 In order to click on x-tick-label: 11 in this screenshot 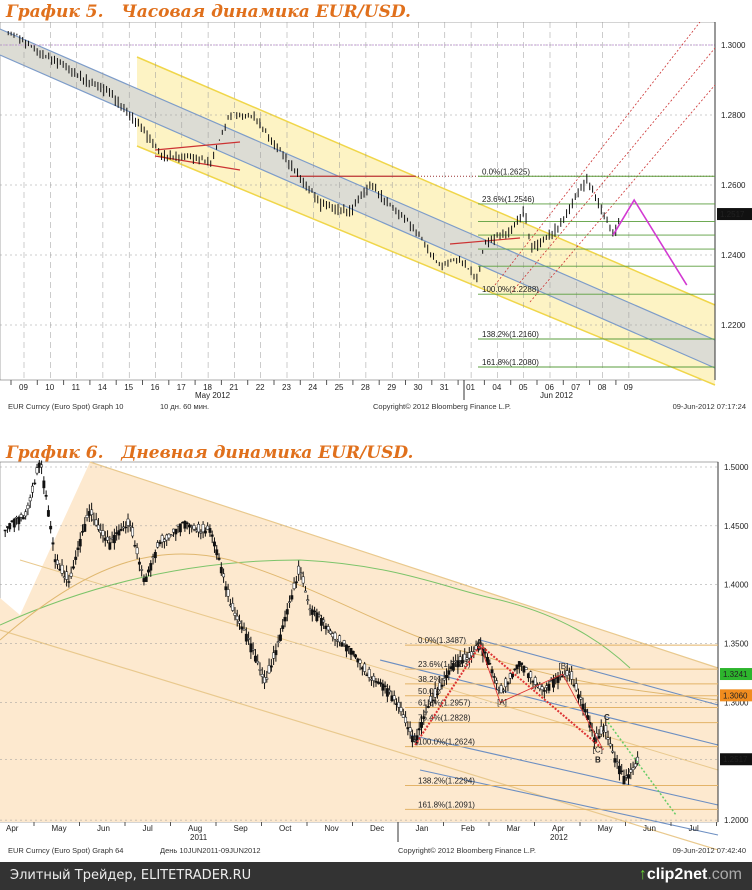, I will do `click(76, 387)`.